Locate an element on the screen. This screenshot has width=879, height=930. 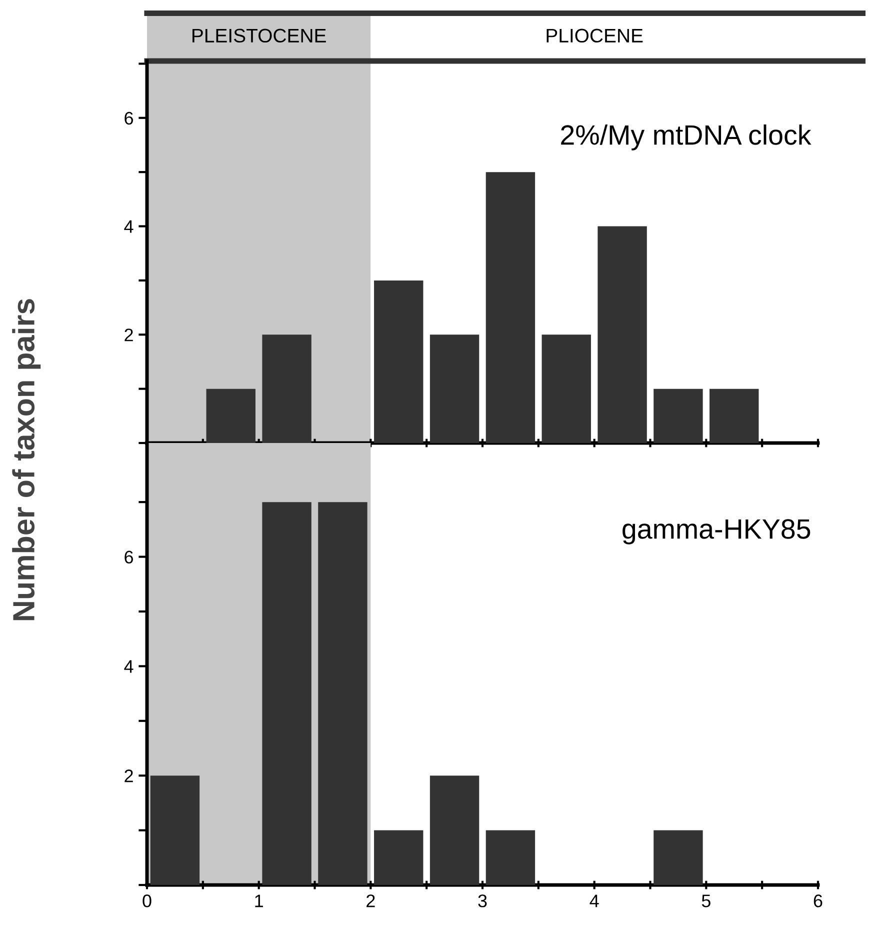
annotation: gamma-HKY85 is located at coordinates (716, 531).